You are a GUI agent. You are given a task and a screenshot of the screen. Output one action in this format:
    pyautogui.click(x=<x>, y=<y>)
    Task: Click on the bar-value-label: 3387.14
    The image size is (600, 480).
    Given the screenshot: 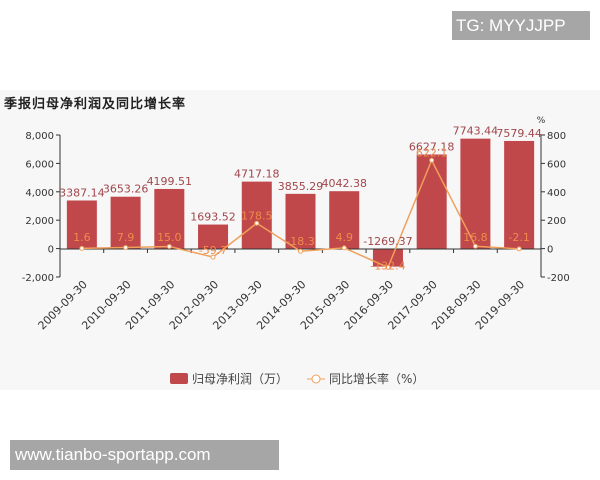 What is the action you would take?
    pyautogui.click(x=82, y=193)
    